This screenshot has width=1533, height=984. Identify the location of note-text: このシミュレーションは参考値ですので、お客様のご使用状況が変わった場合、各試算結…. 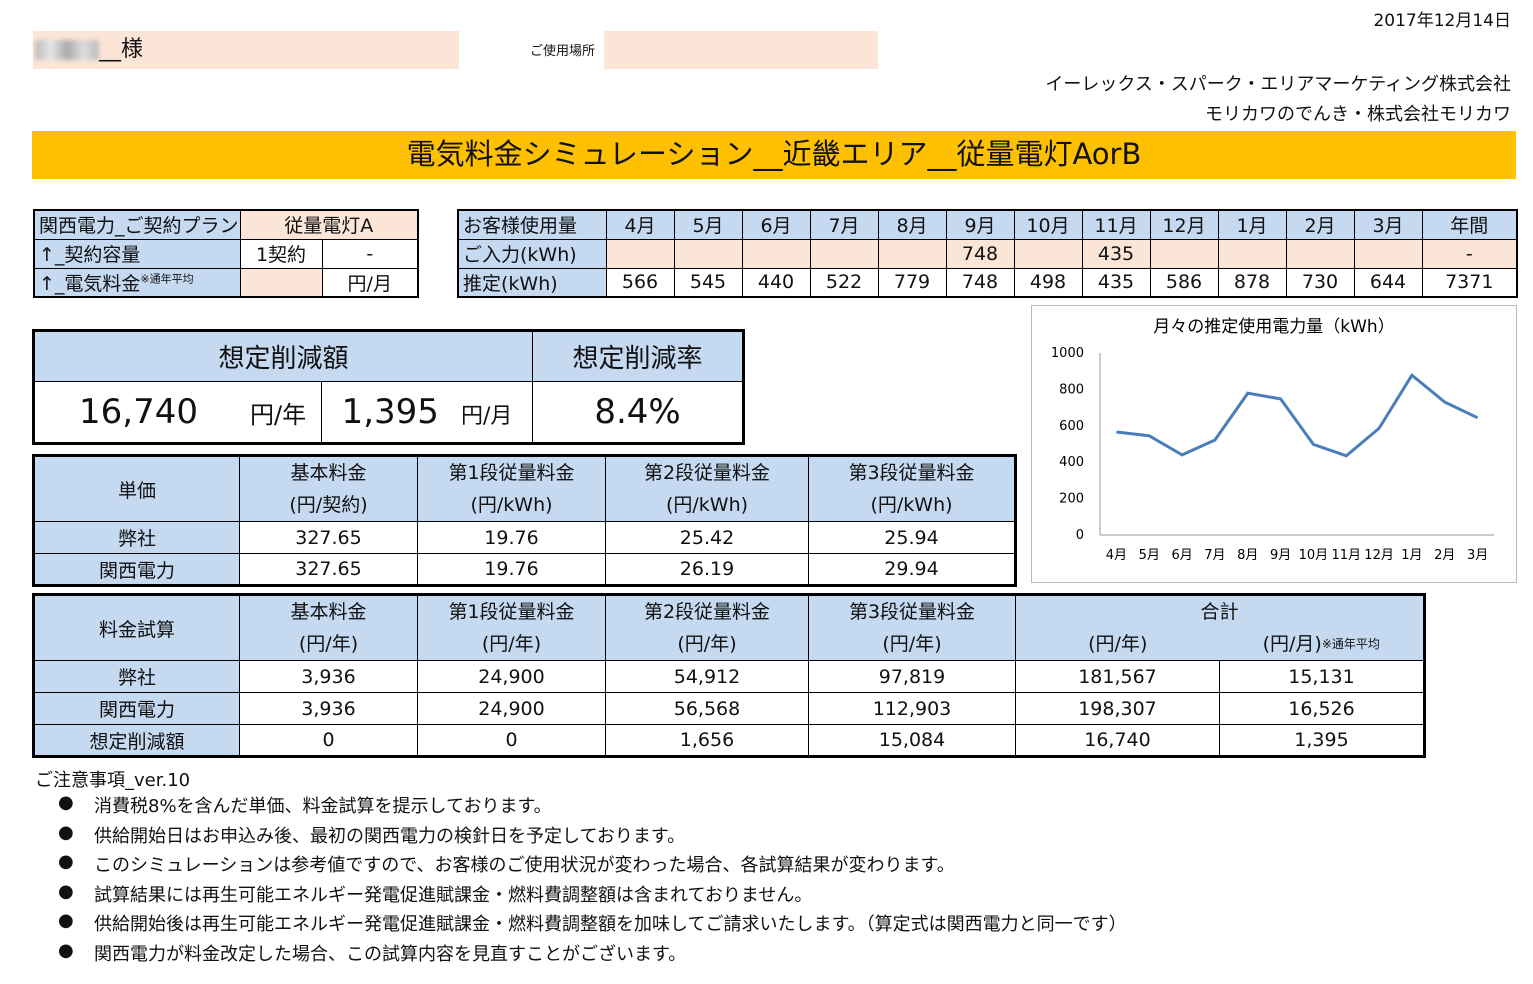
(524, 865).